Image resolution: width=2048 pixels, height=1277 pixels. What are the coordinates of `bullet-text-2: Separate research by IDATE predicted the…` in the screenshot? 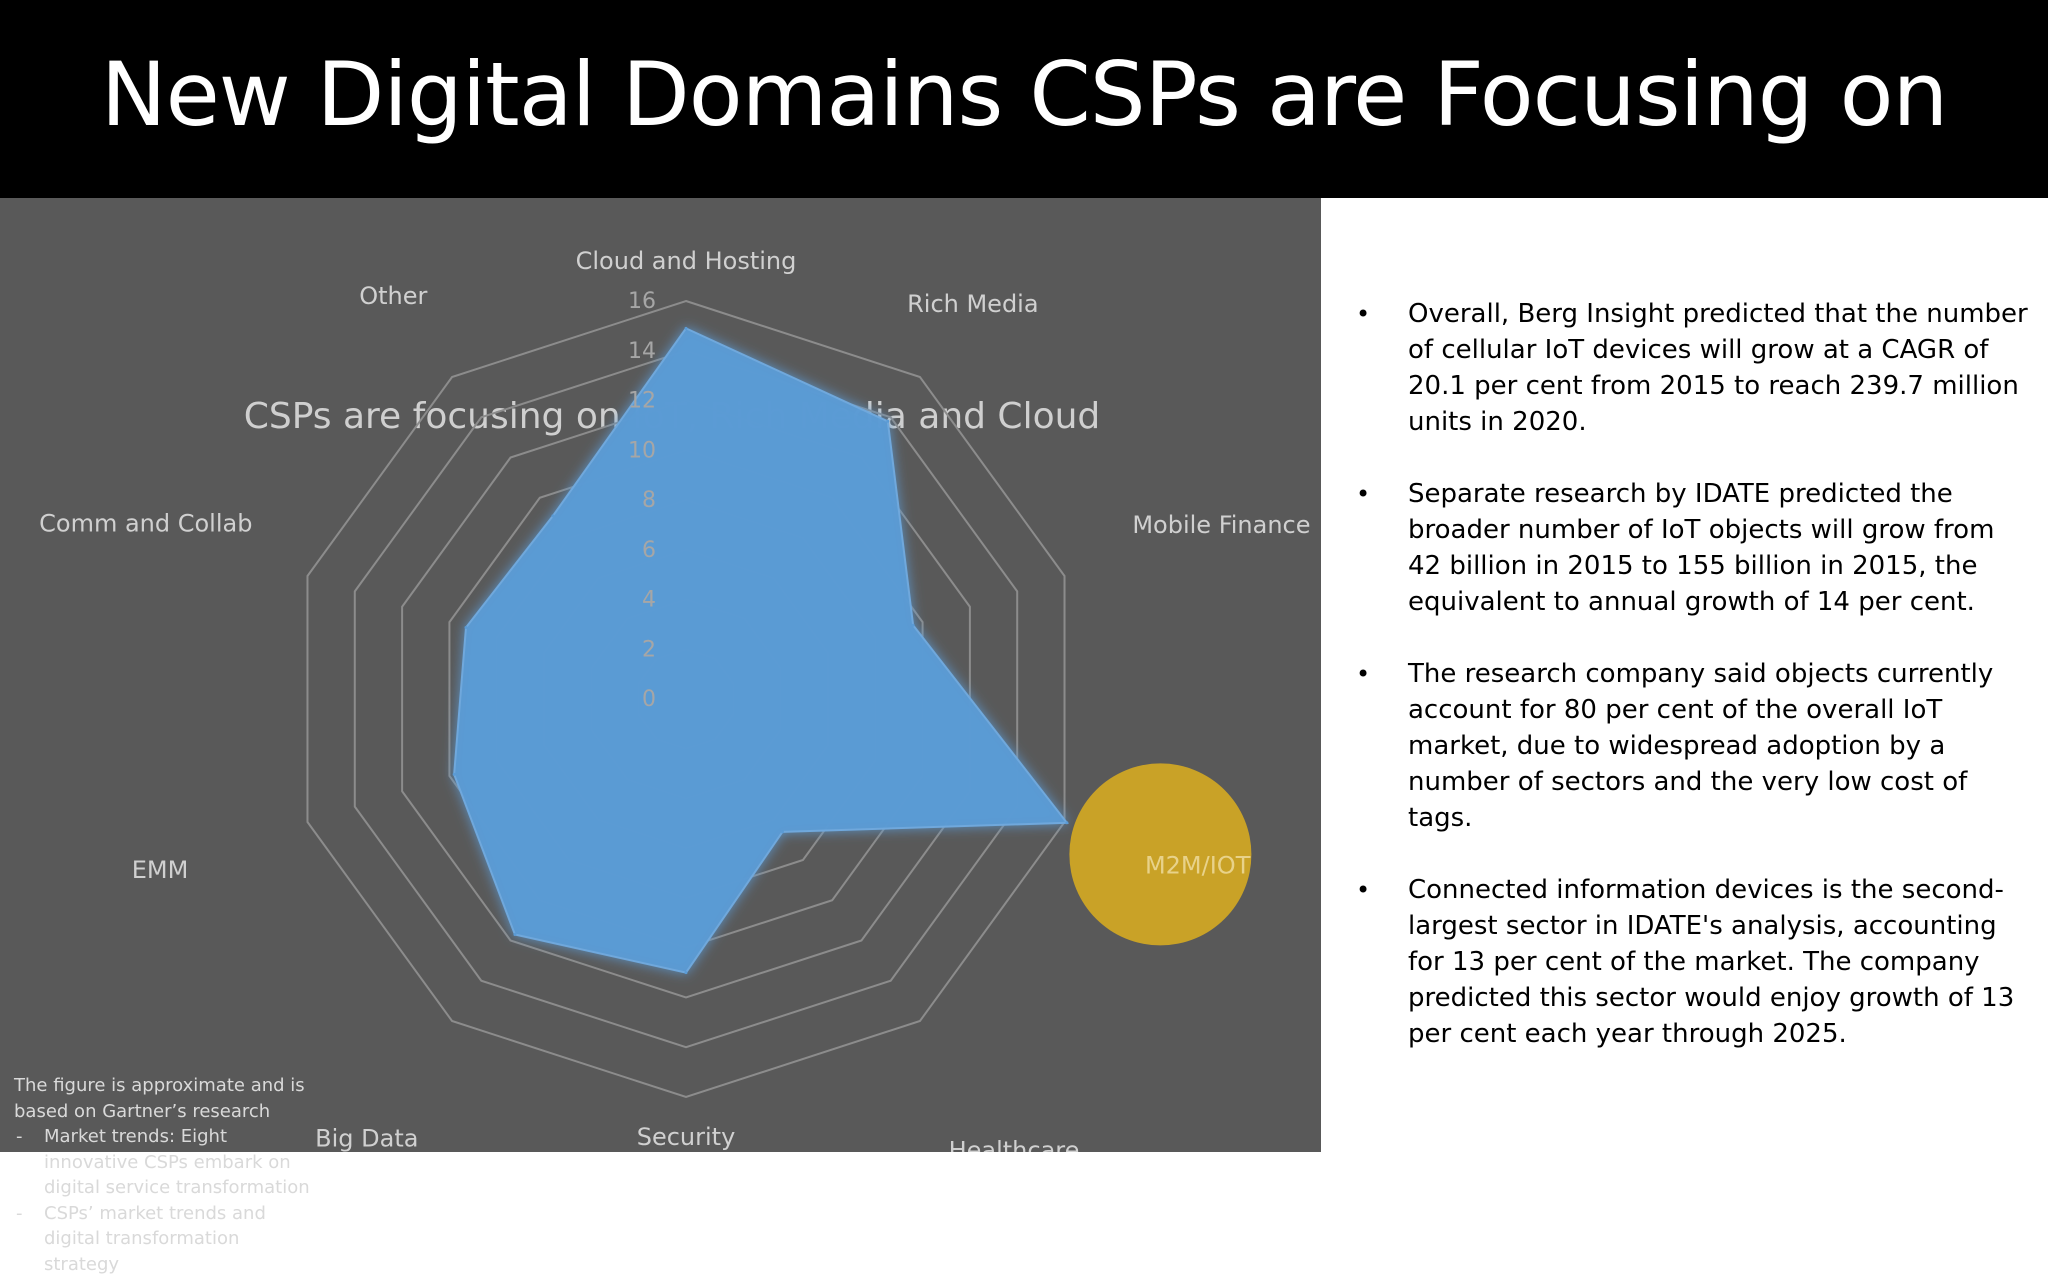 It's located at (1701, 548).